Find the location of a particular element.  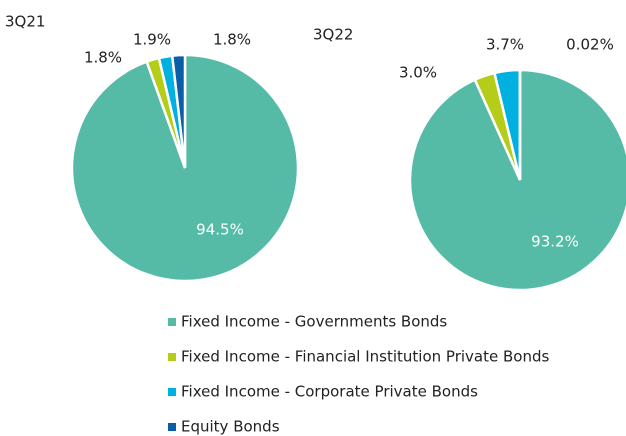

pie-slice is located at coordinates (178, 111).